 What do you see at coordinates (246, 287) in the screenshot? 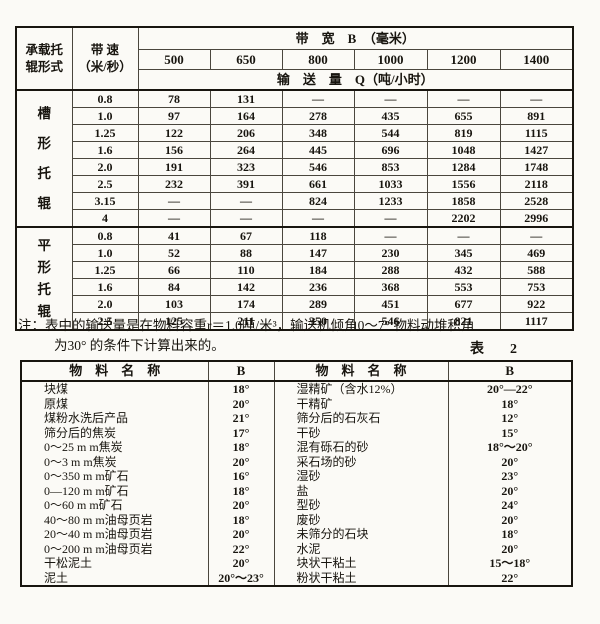
I see `capacity-value-cell: 142` at bounding box center [246, 287].